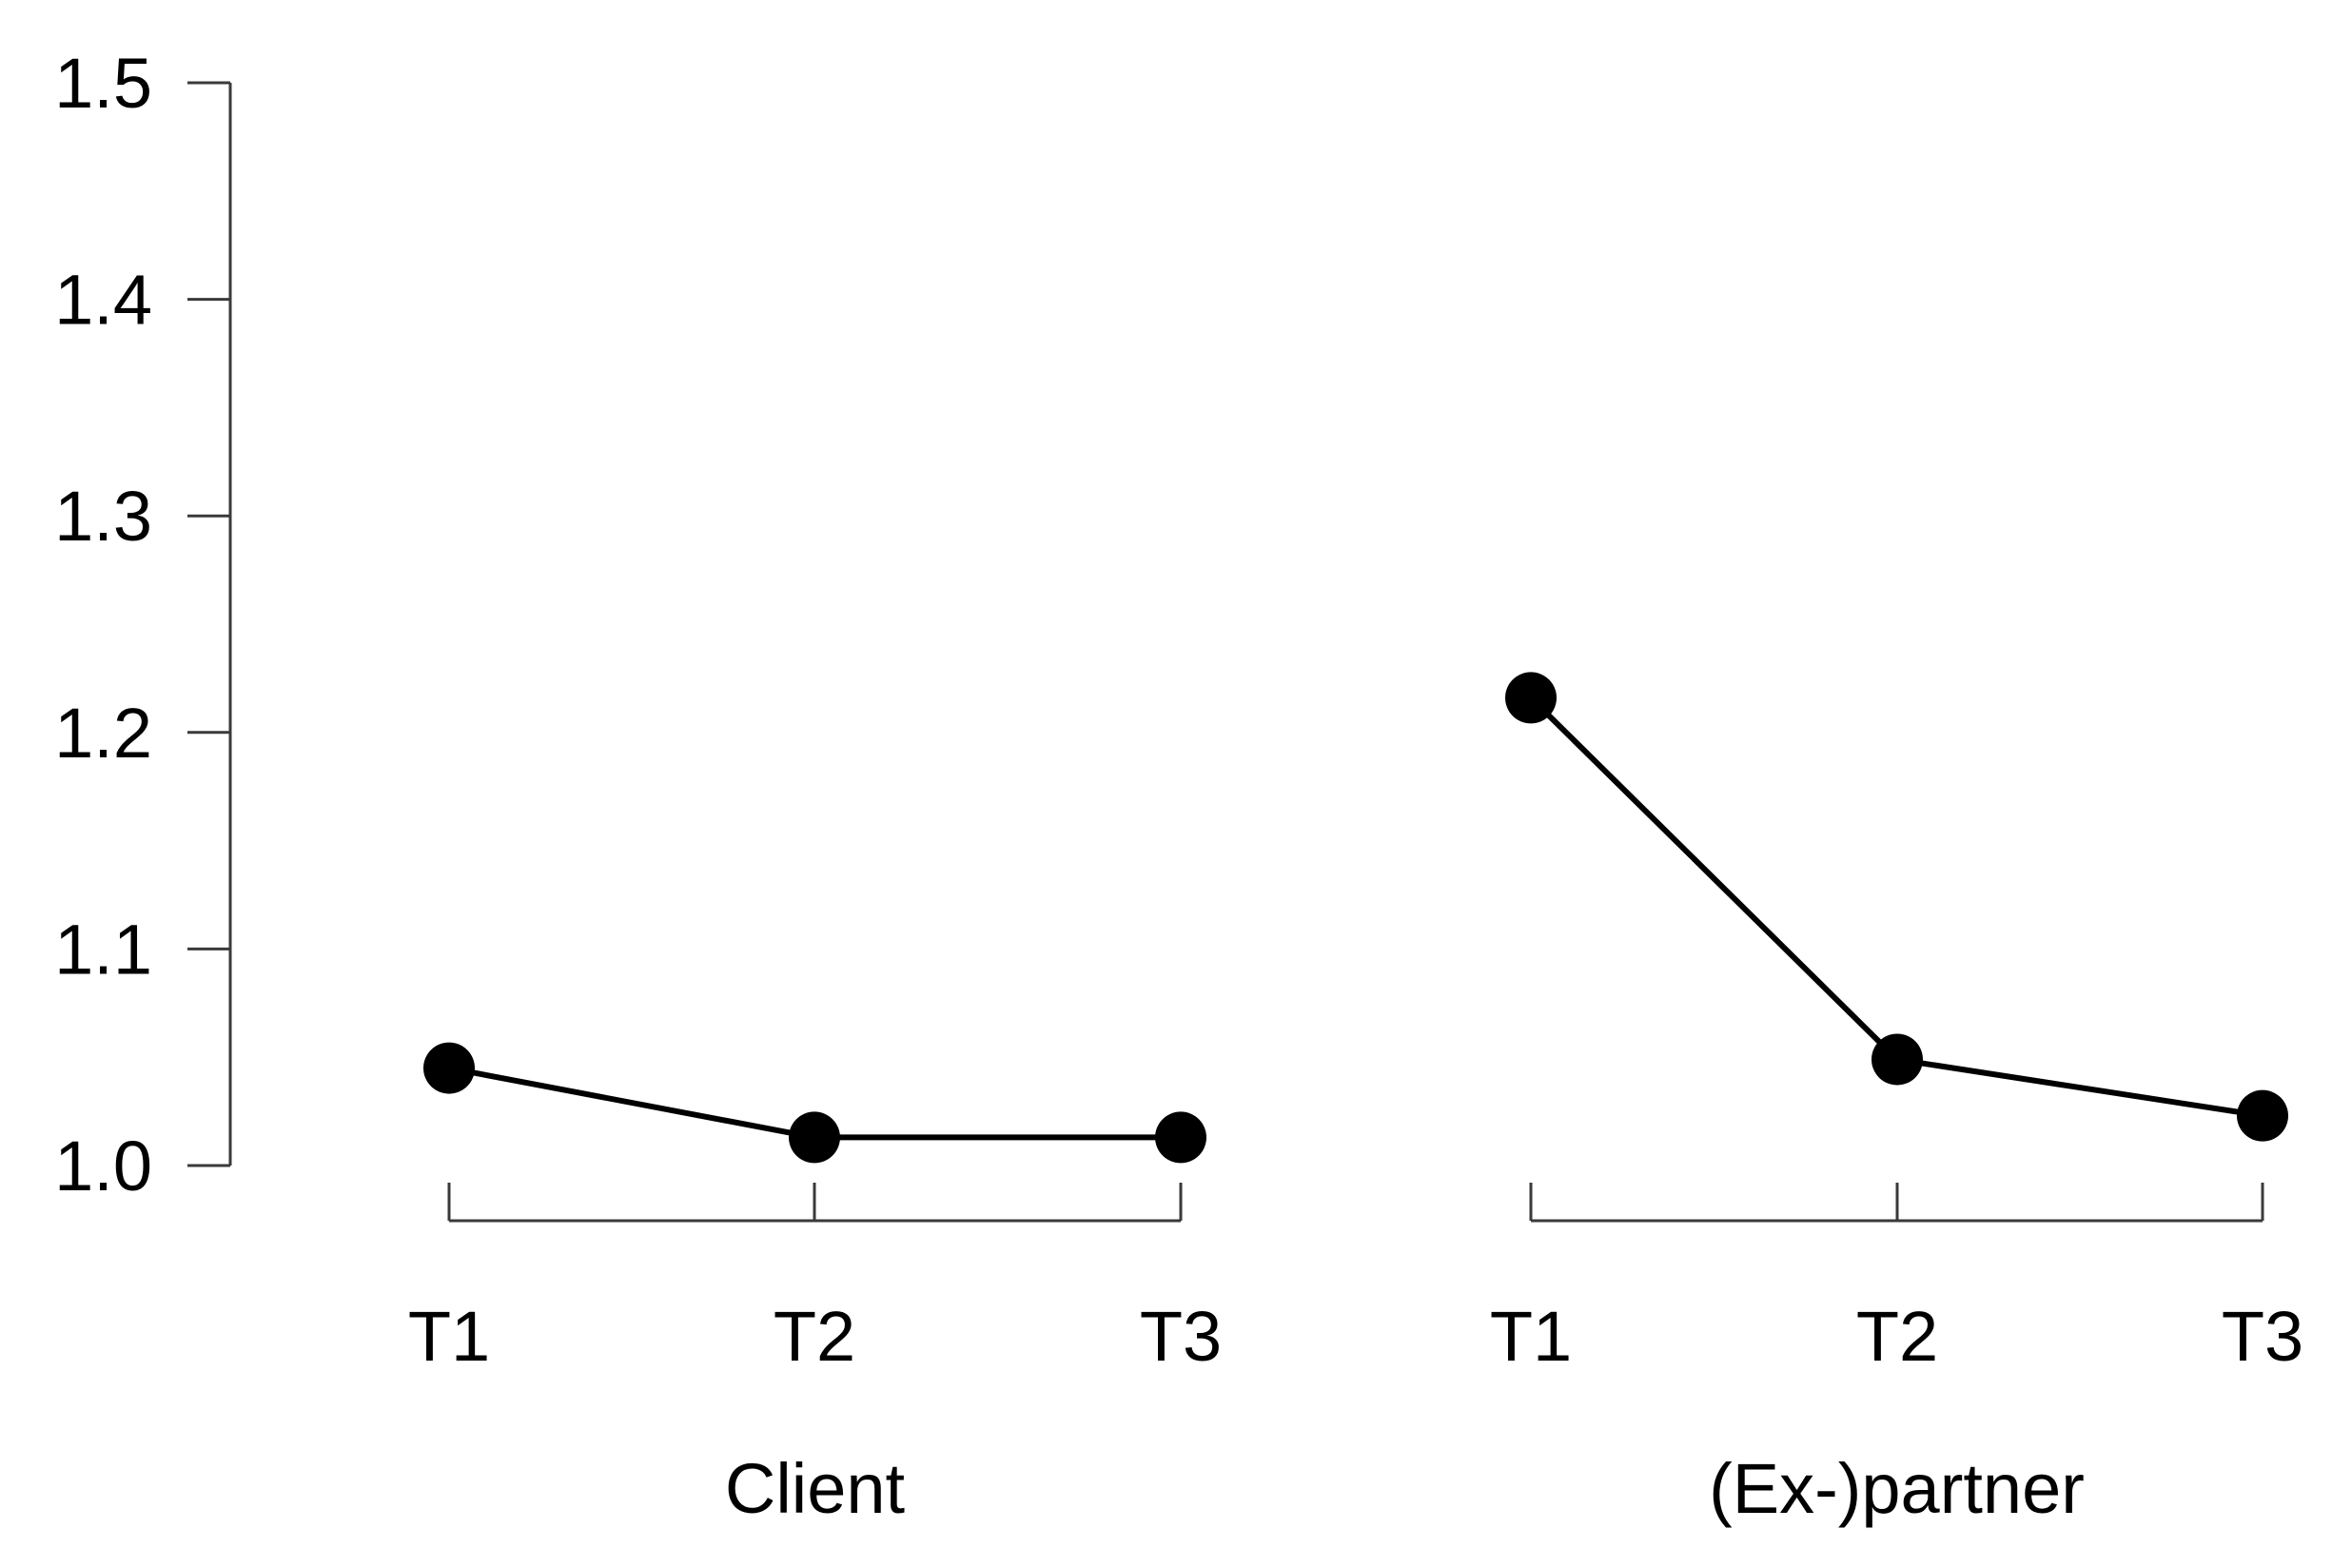 This screenshot has width=2332, height=1568. What do you see at coordinates (103, 949) in the screenshot?
I see `y-tick-label: 1.1` at bounding box center [103, 949].